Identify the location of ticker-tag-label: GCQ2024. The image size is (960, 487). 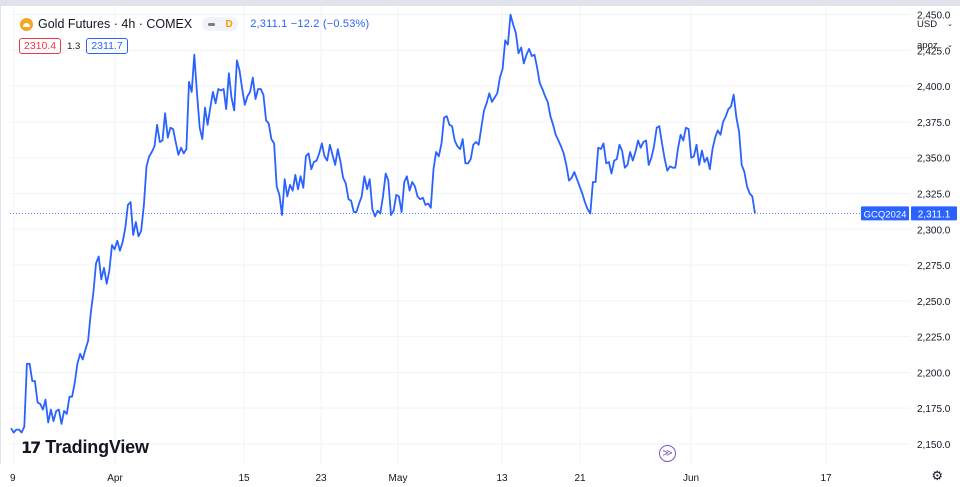
(885, 214).